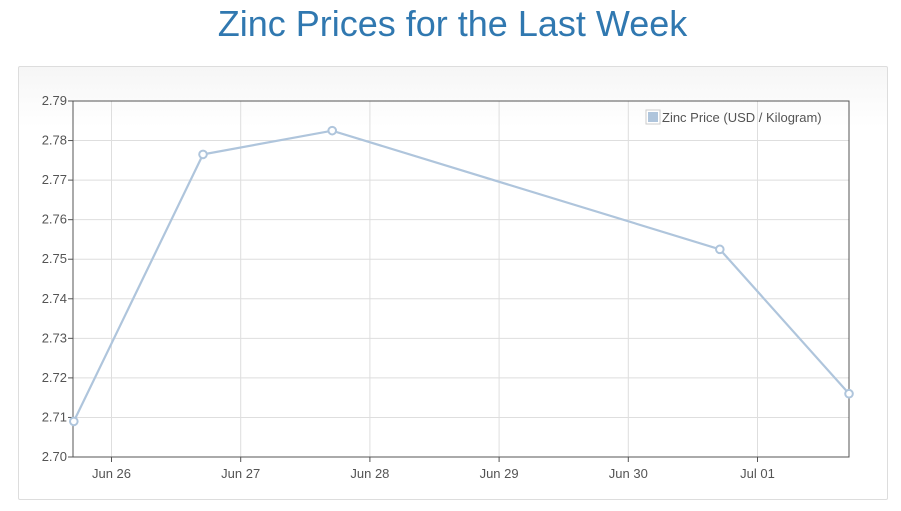 Image resolution: width=901 pixels, height=511 pixels. I want to click on x-tick-label: Jun 26, so click(111, 473).